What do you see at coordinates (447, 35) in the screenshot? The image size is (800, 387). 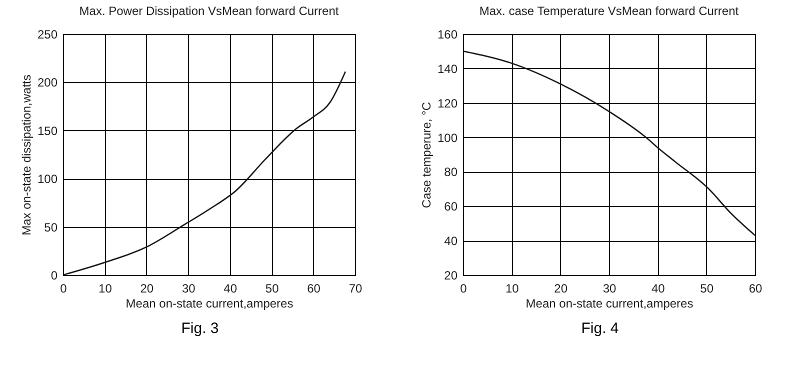 I see `y-tick-label: 160` at bounding box center [447, 35].